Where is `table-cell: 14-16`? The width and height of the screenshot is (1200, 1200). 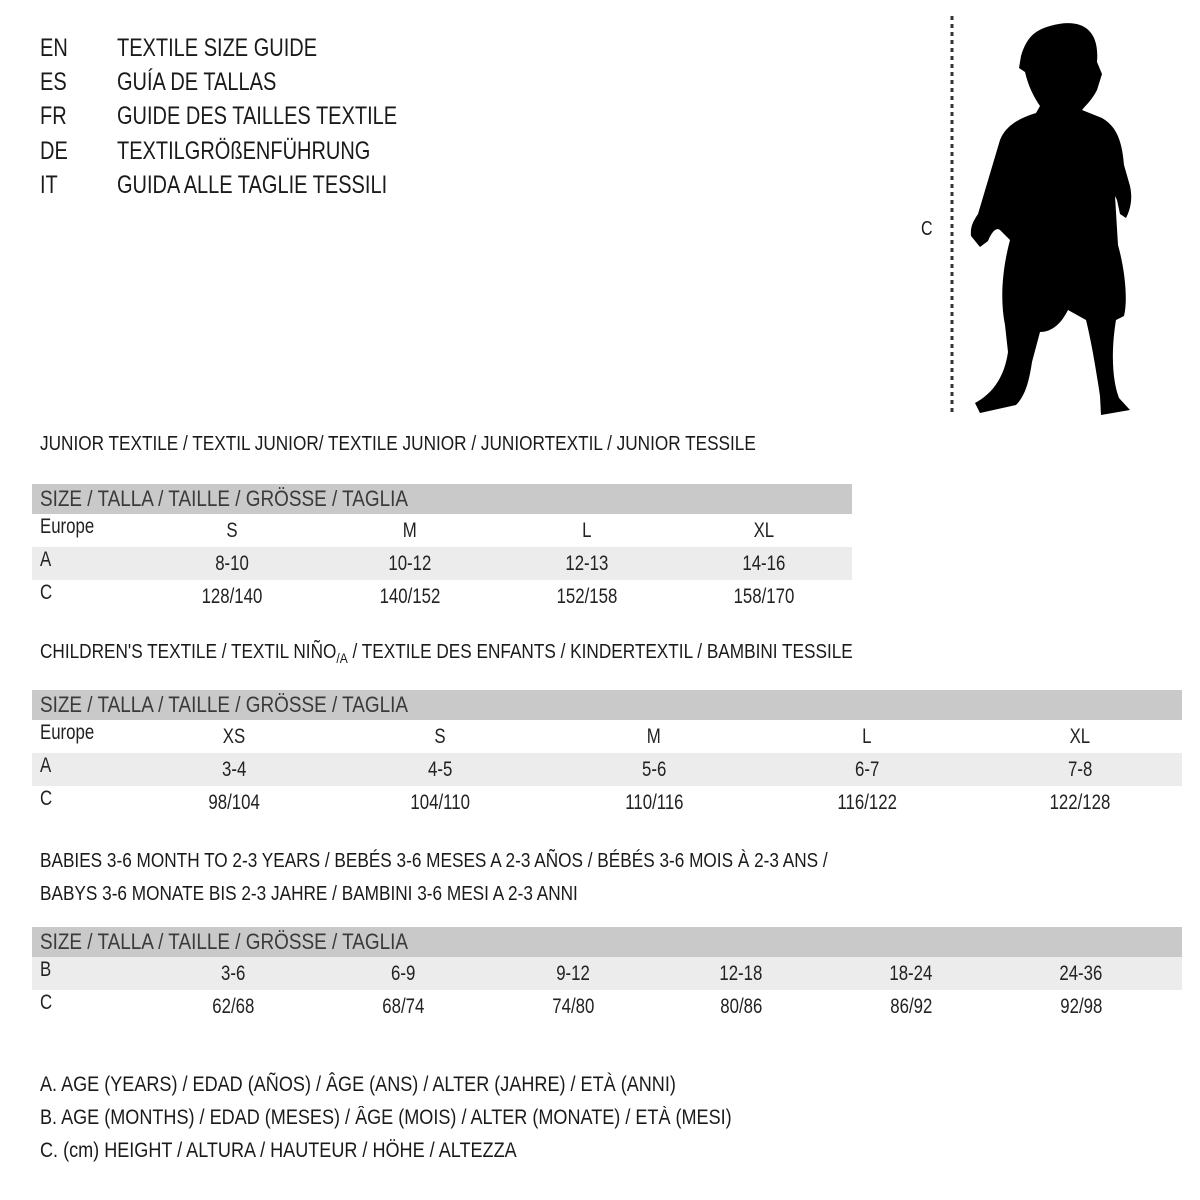 table-cell: 14-16 is located at coordinates (764, 563).